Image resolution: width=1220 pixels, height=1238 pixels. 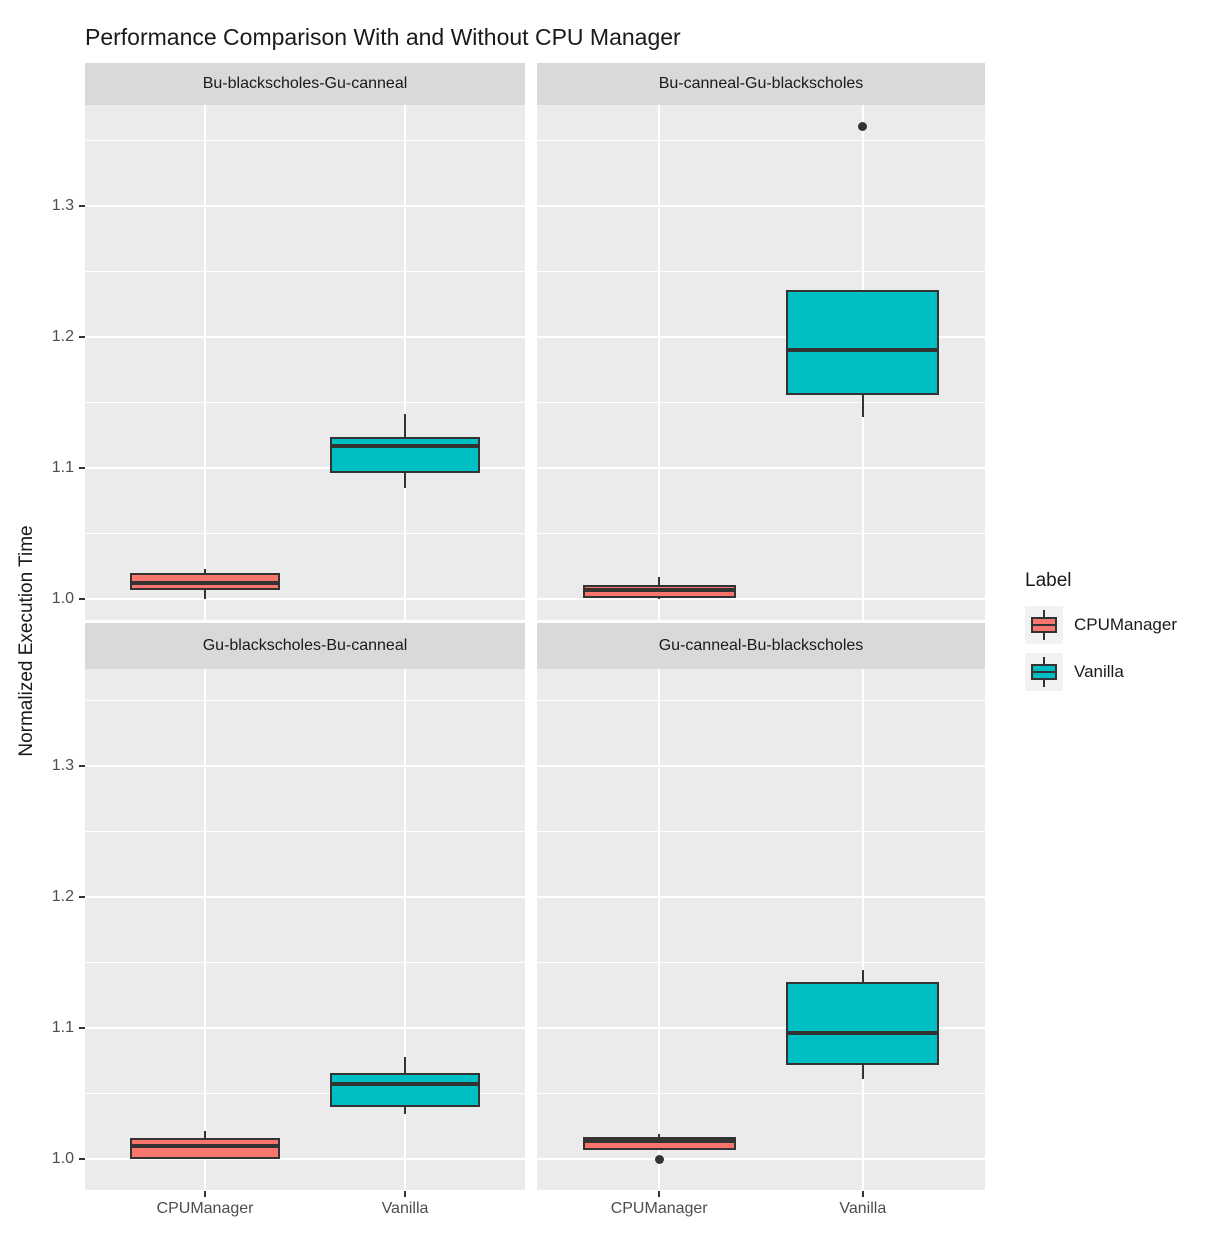 I want to click on legend-entry-vanilla: Vanilla, so click(x=1101, y=672).